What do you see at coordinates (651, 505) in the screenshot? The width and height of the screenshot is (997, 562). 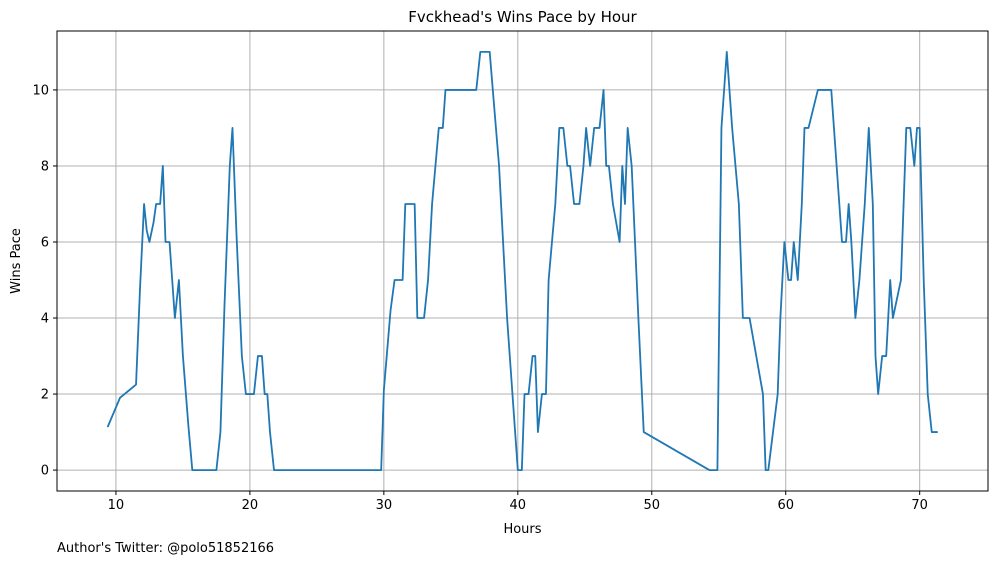 I see `x-tick-label: 50` at bounding box center [651, 505].